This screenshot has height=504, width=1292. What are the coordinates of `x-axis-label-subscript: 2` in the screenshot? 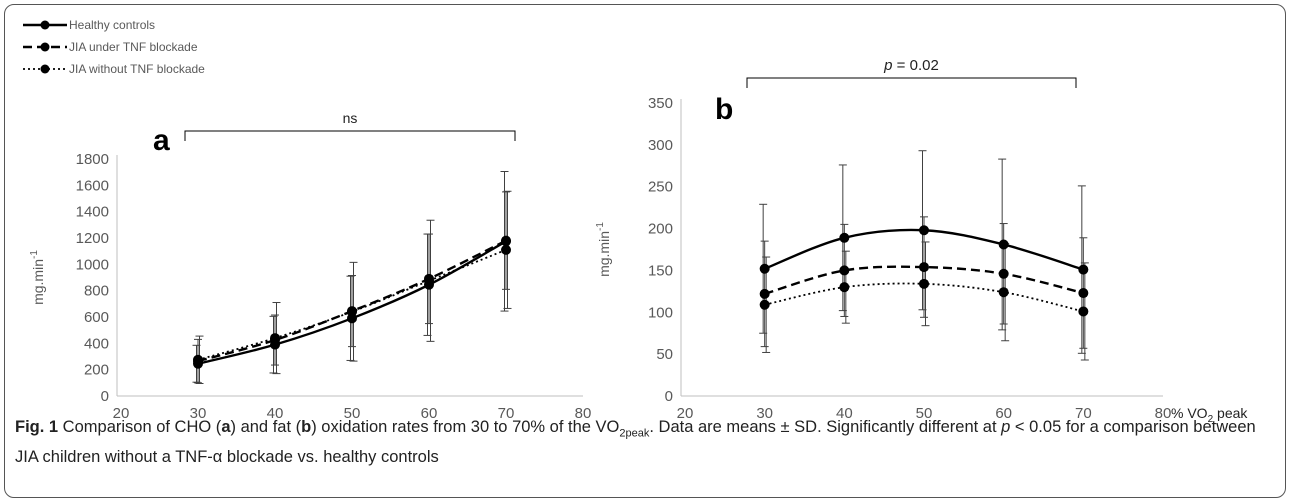 It's located at (1211, 419).